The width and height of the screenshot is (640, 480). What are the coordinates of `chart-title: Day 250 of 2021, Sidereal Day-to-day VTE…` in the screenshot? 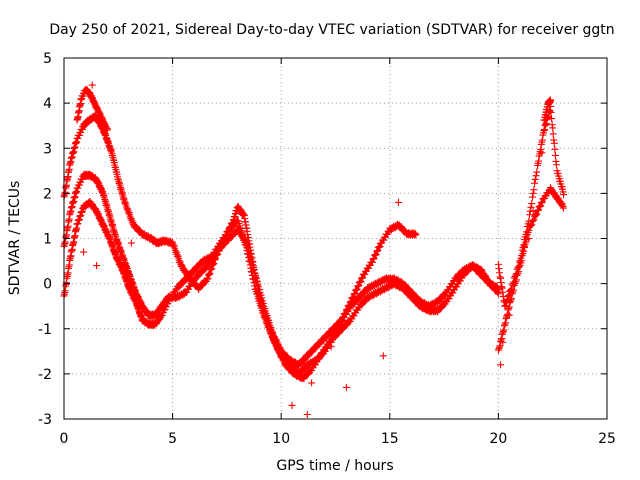 It's located at (331, 30).